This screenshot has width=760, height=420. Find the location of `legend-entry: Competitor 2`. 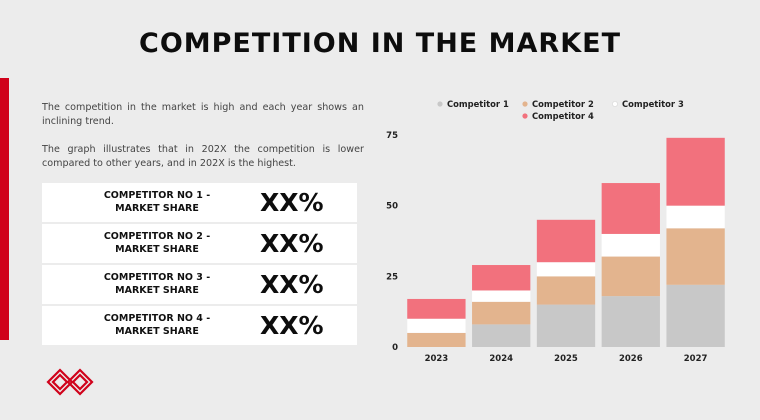

legend-entry: Competitor 2 is located at coordinates (563, 104).